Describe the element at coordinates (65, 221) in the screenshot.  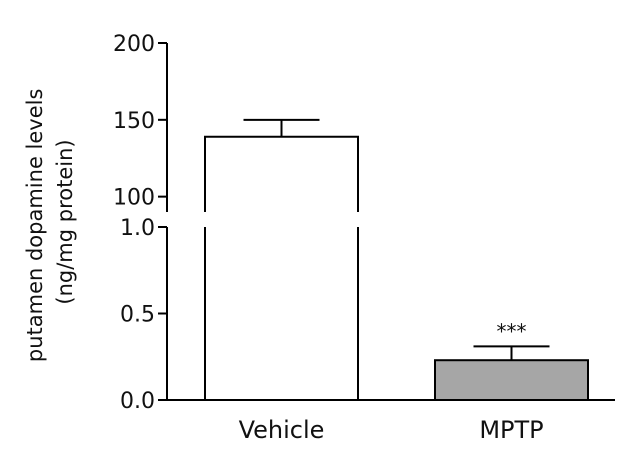
I see `y-axis-title-line2: (ng/mg protein)` at that location.